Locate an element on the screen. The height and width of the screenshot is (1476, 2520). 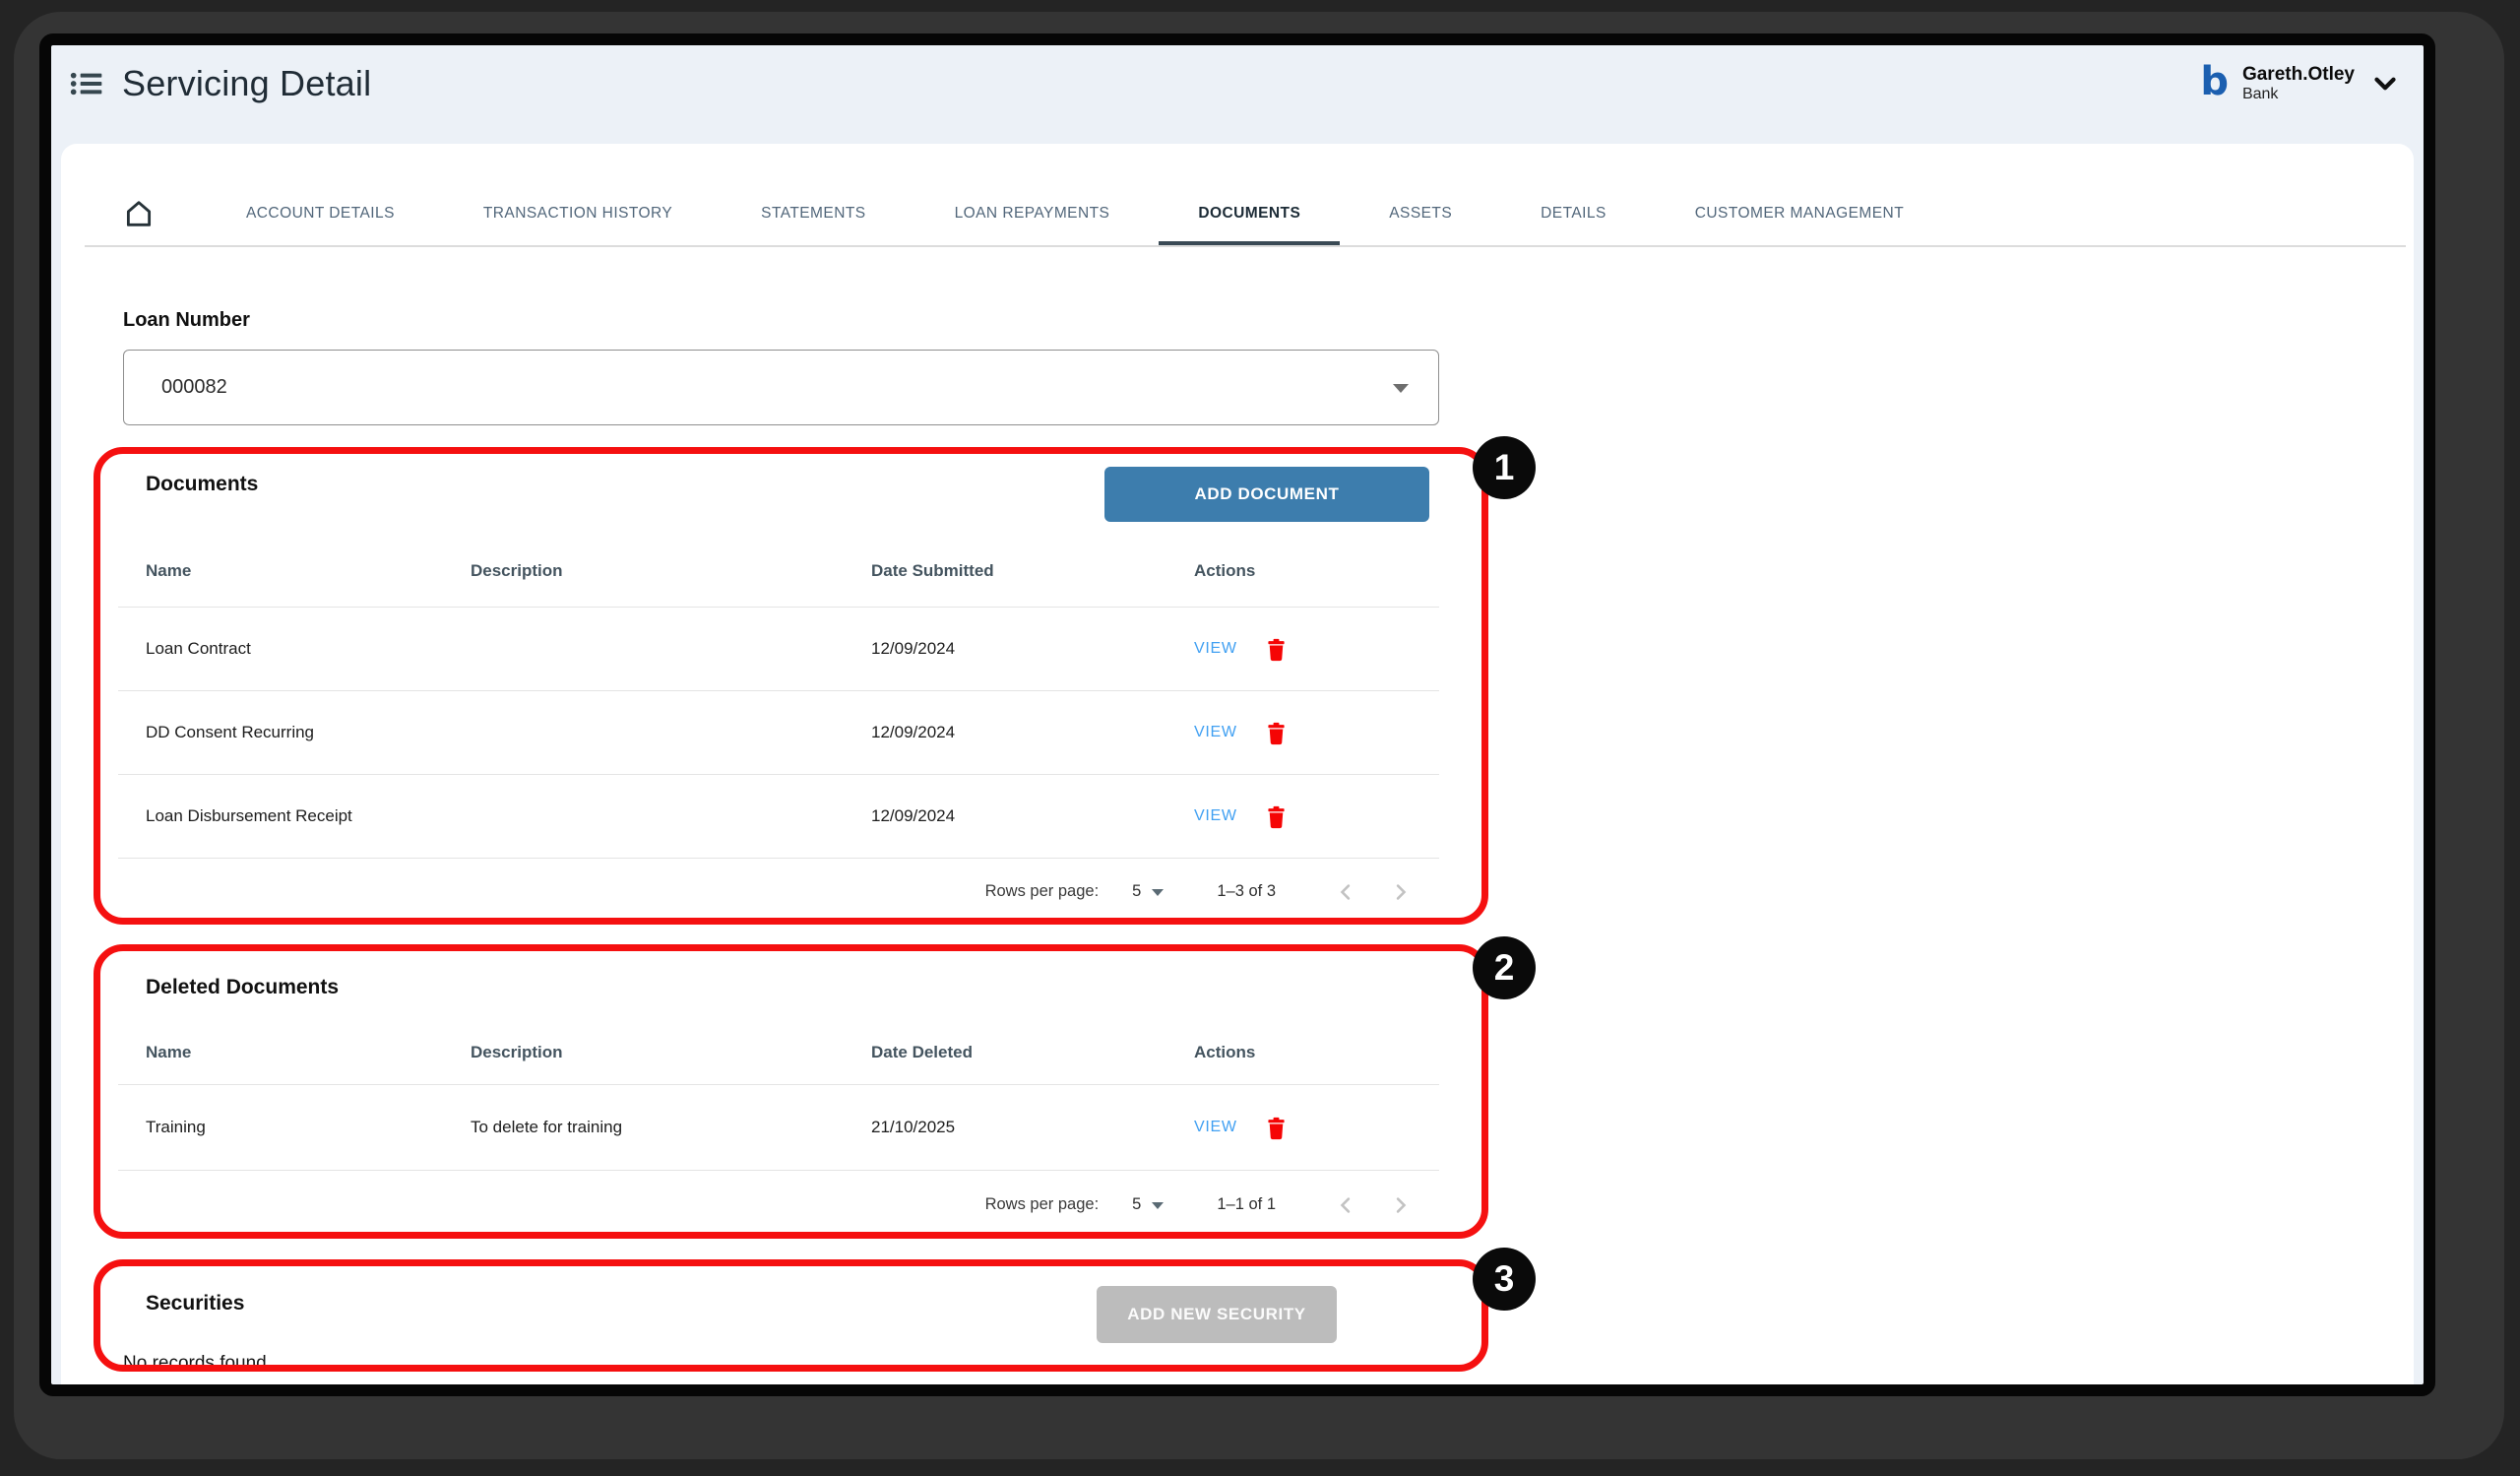
col-date-submitted: Date Submitted is located at coordinates (932, 570).